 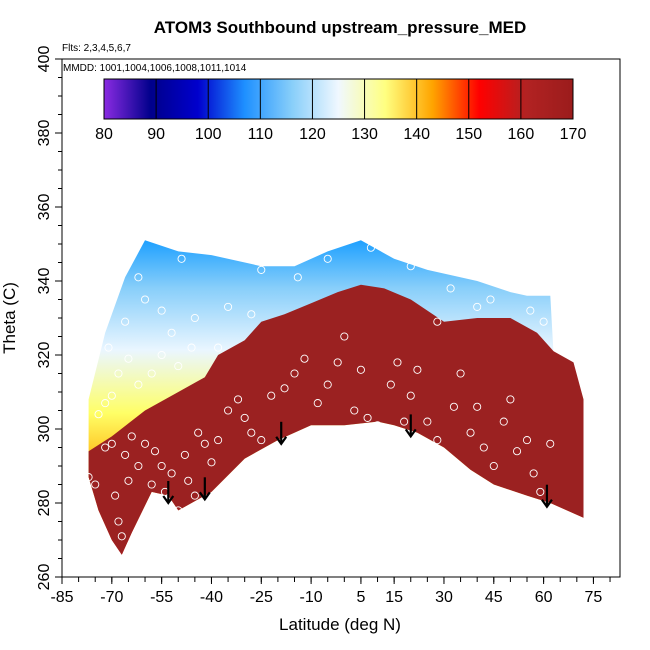 What do you see at coordinates (44, 577) in the screenshot?
I see `y-tick-label: 260` at bounding box center [44, 577].